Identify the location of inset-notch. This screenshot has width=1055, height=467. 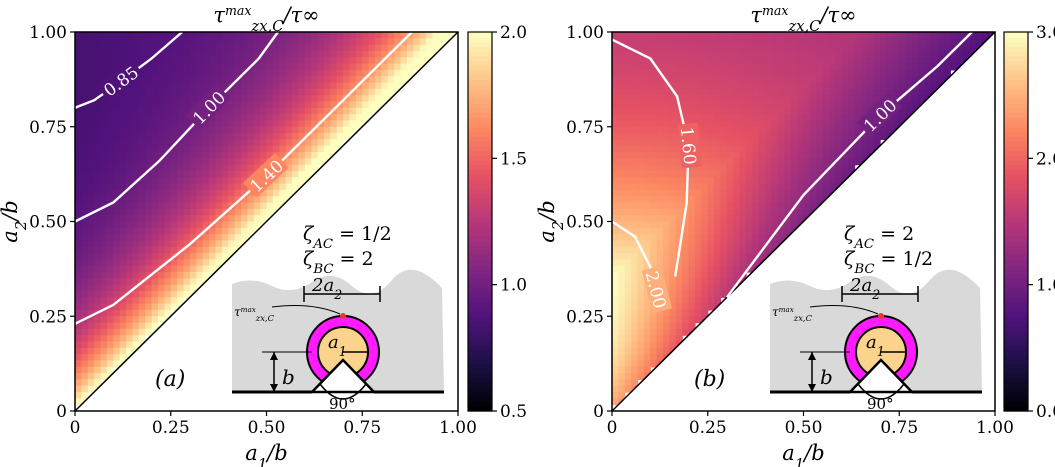
(881, 376).